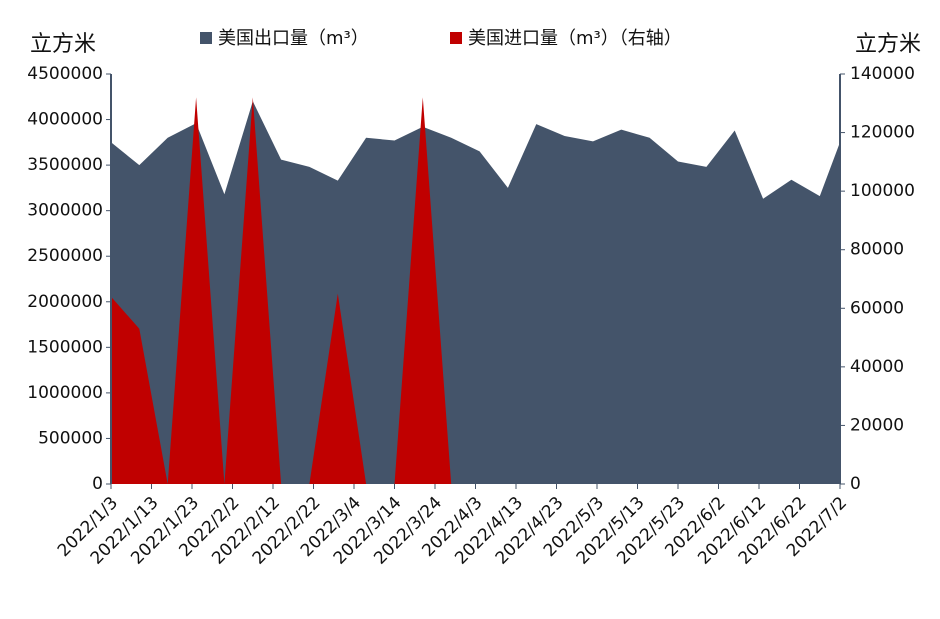  I want to click on y2-tick-label: 100000, so click(882, 191).